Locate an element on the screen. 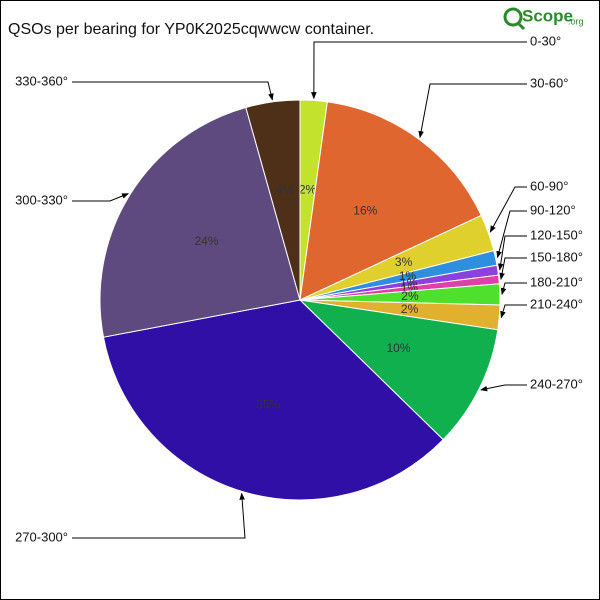 The width and height of the screenshot is (600, 600). slice-label: 60-90° is located at coordinates (549, 185).